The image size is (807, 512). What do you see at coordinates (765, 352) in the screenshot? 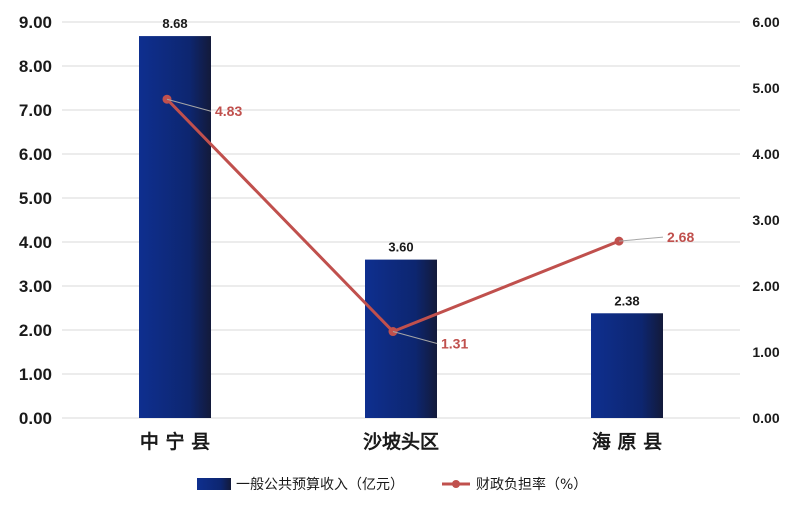
I see `right-tick-label: 1.00` at bounding box center [765, 352].